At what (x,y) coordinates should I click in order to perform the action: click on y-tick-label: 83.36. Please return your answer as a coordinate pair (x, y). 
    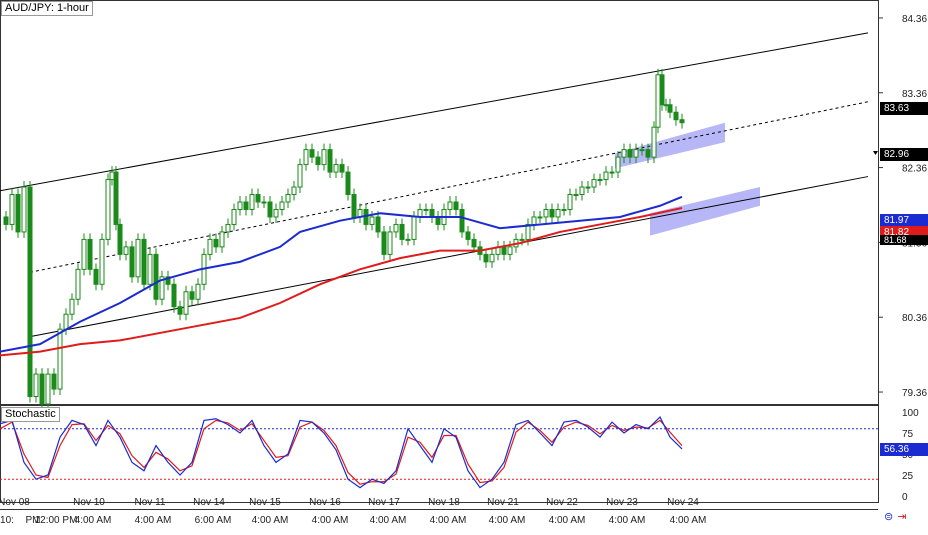
    Looking at the image, I should click on (914, 94).